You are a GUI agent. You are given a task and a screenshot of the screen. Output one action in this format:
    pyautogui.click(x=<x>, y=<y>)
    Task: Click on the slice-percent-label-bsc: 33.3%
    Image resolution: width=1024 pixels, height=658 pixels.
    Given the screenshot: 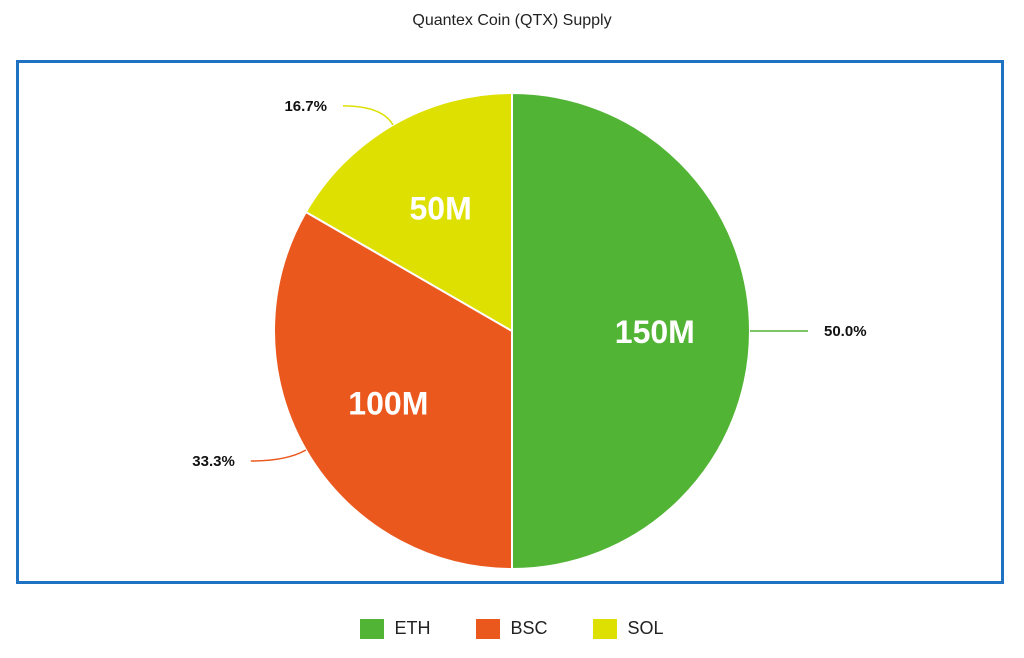 What is the action you would take?
    pyautogui.click(x=213, y=461)
    